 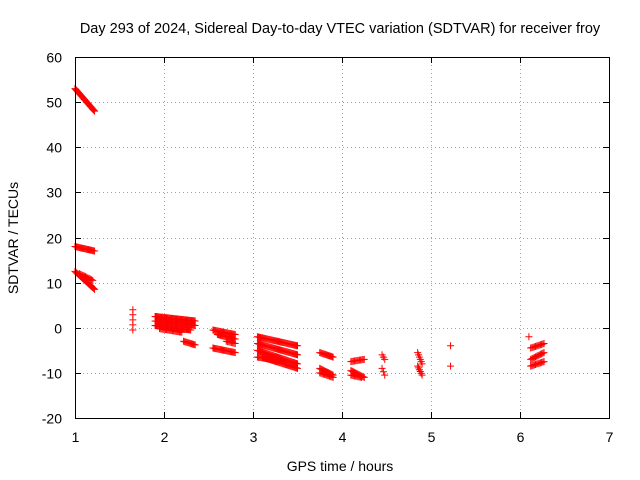 What do you see at coordinates (54, 103) in the screenshot?
I see `y-tick-label: 50` at bounding box center [54, 103].